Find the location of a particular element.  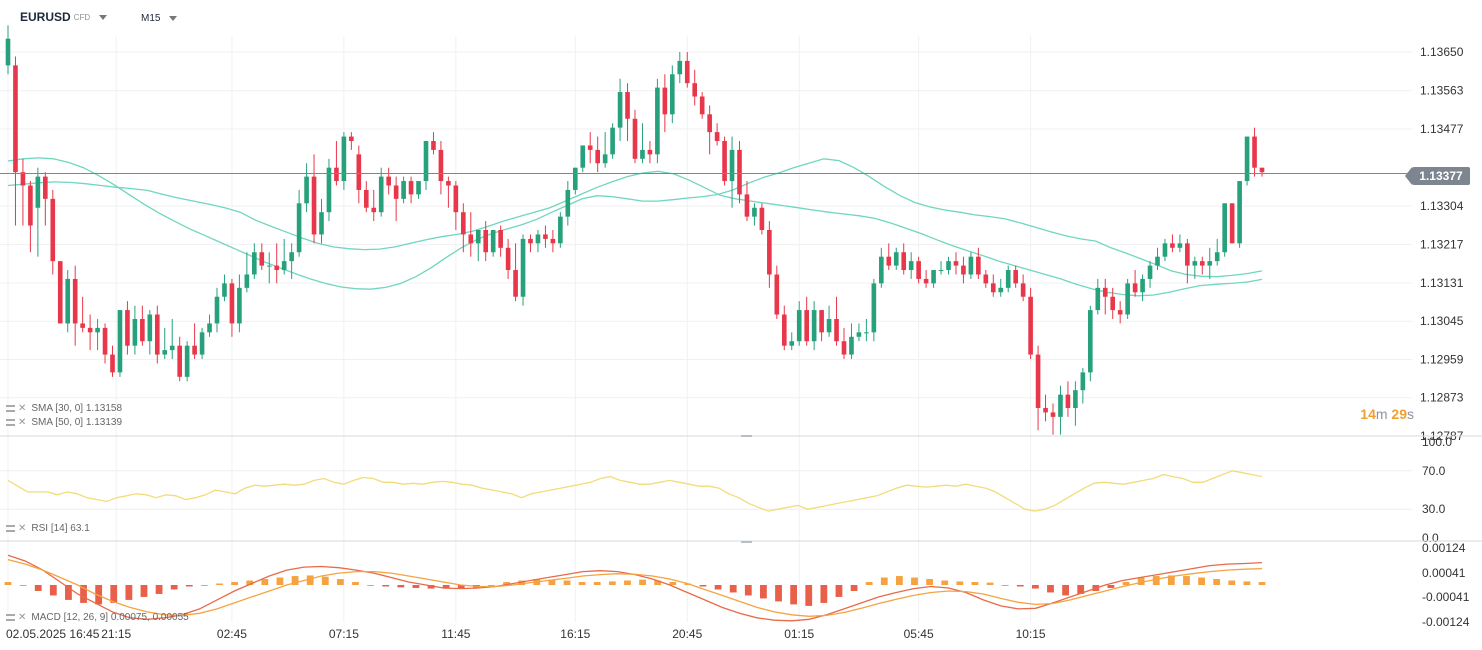

macd-tick-label: -0.00124 is located at coordinates (1446, 622).